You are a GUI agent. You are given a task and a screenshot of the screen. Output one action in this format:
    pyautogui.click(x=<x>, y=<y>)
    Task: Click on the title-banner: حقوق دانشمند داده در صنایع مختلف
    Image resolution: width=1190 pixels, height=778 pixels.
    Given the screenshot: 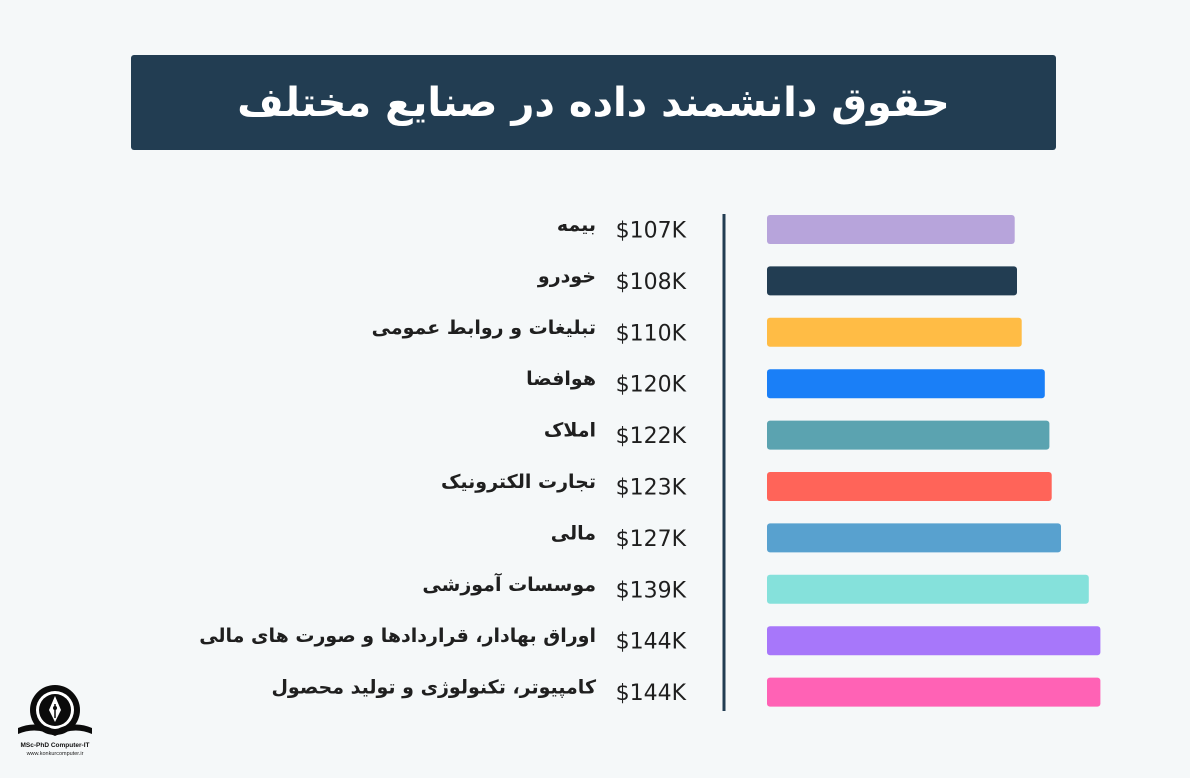 What is the action you would take?
    pyautogui.click(x=593, y=102)
    